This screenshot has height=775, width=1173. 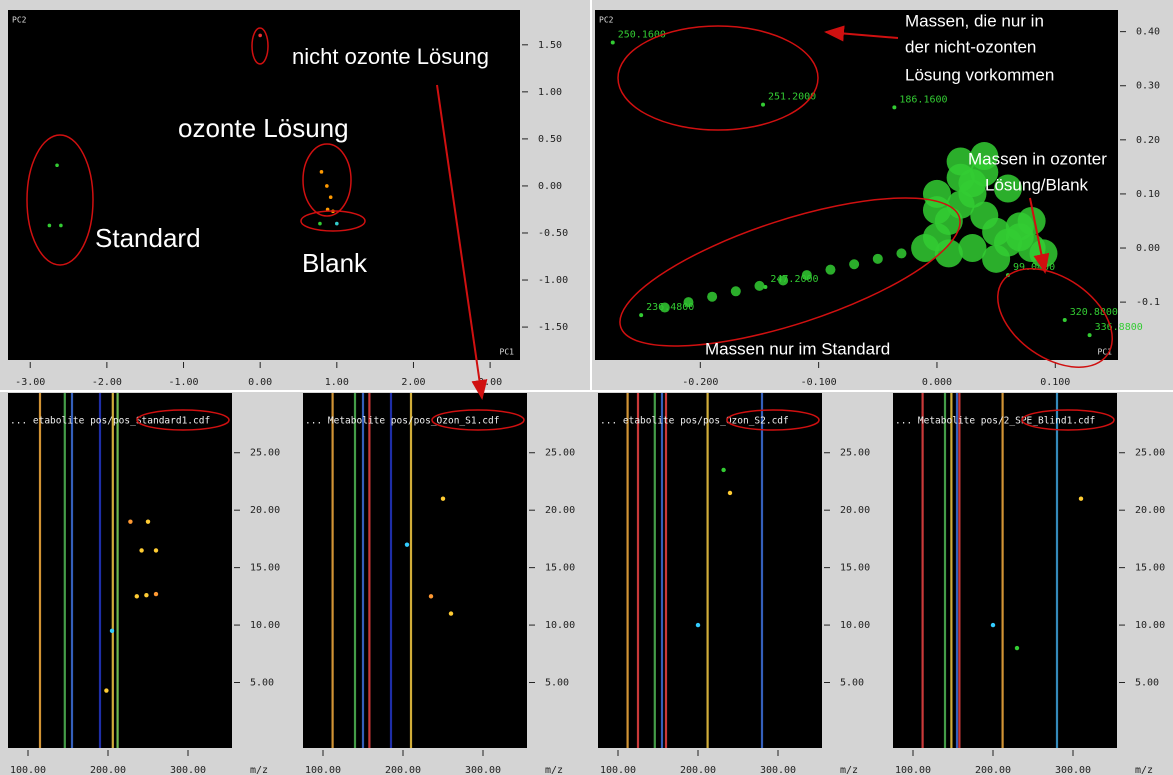 I want to click on x-tick-label: 2.00, so click(x=413, y=382).